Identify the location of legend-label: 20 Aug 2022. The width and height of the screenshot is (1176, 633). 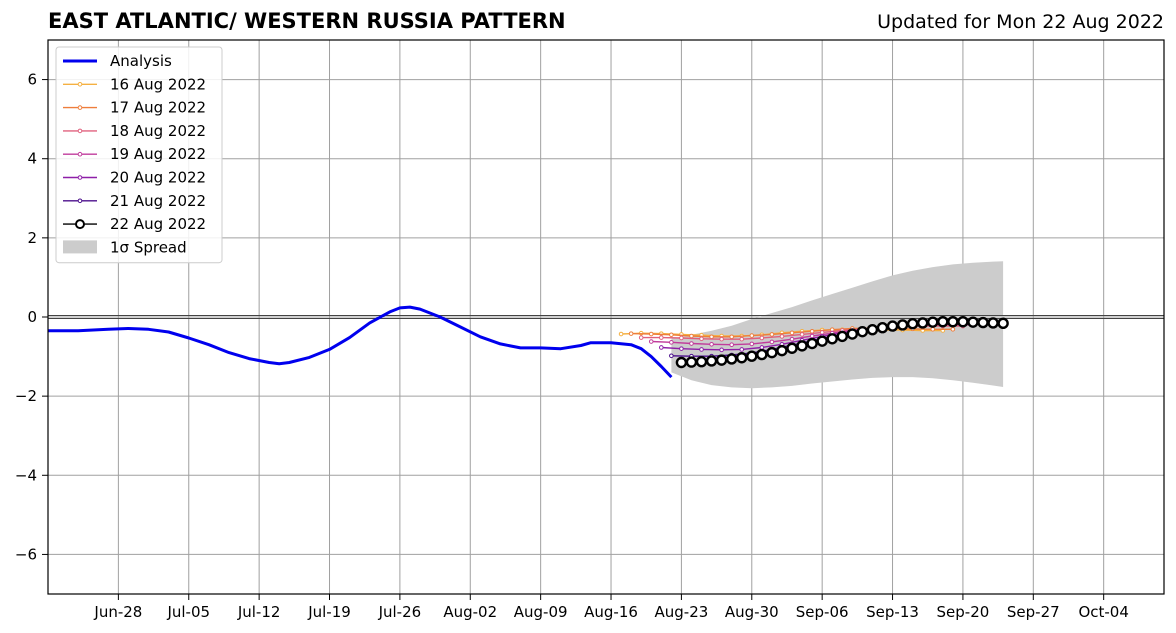
(158, 178).